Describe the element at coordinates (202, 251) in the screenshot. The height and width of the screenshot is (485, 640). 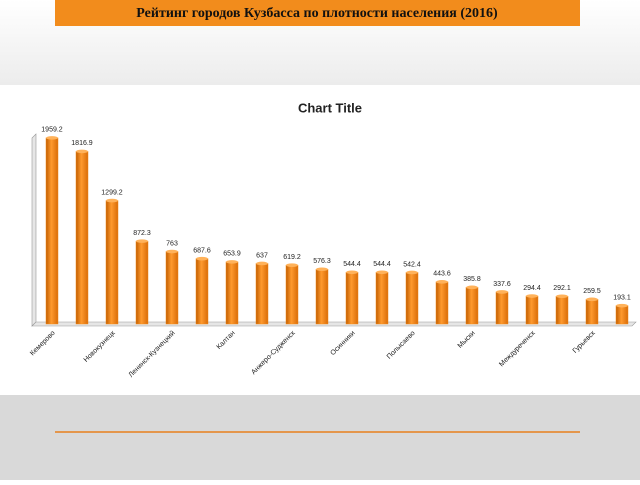
I see `value-label: 687.6` at that location.